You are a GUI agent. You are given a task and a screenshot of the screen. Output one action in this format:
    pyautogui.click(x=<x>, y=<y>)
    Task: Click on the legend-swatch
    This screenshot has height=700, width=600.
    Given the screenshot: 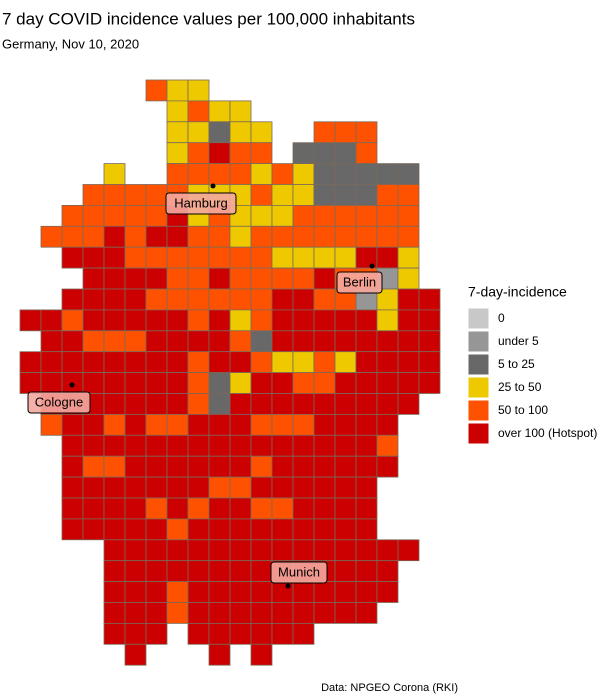 What is the action you would take?
    pyautogui.click(x=478, y=433)
    